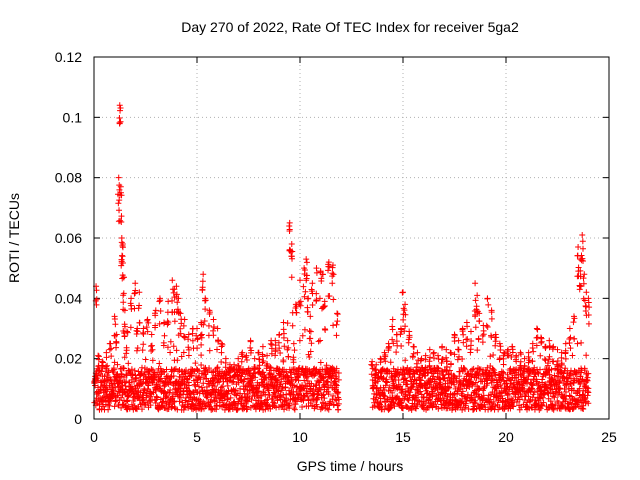  I want to click on x-axis-label: GPS time / hours, so click(350, 466).